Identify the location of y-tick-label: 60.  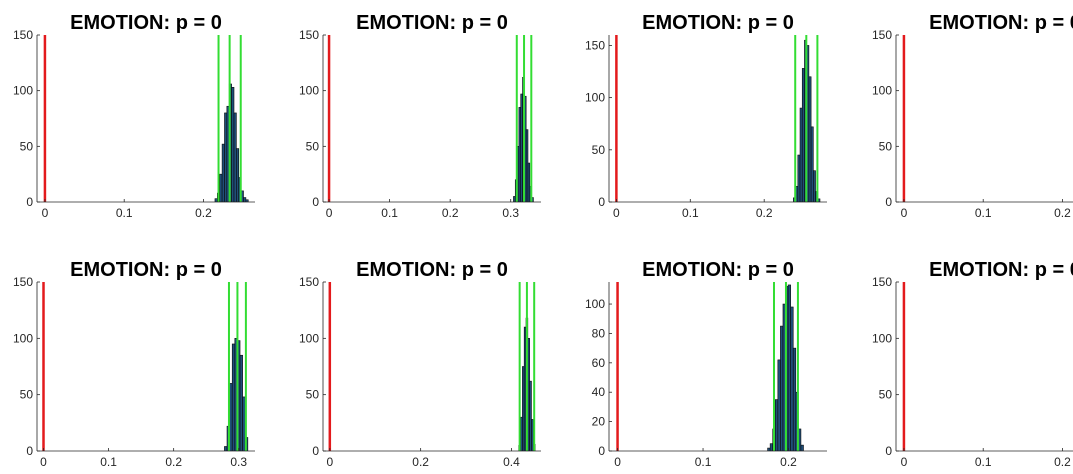
(599, 363).